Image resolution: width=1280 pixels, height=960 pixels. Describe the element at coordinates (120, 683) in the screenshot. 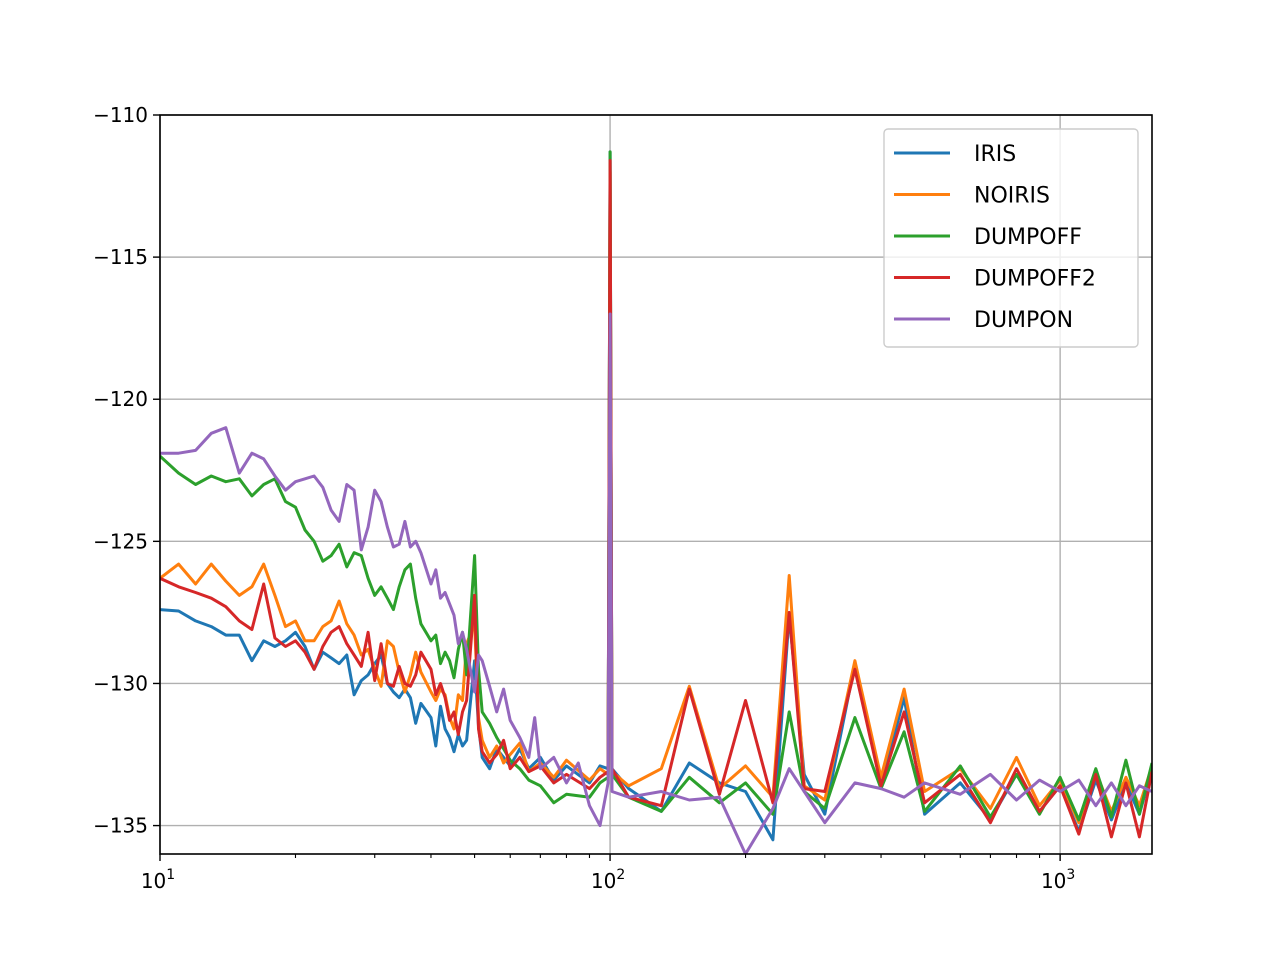

I see `y-tick-label: −130` at that location.